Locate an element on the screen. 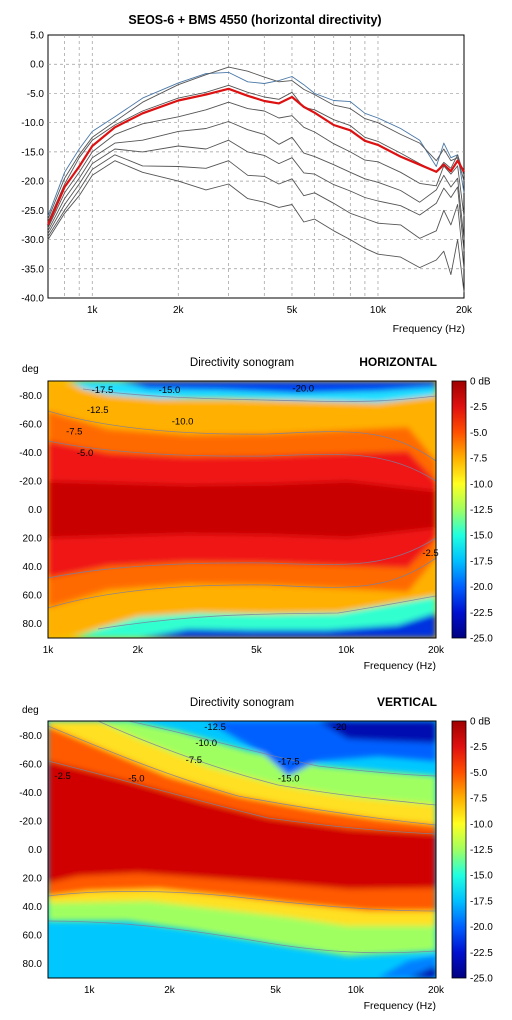  horizontal-lower-deep is located at coordinates (287, 625).